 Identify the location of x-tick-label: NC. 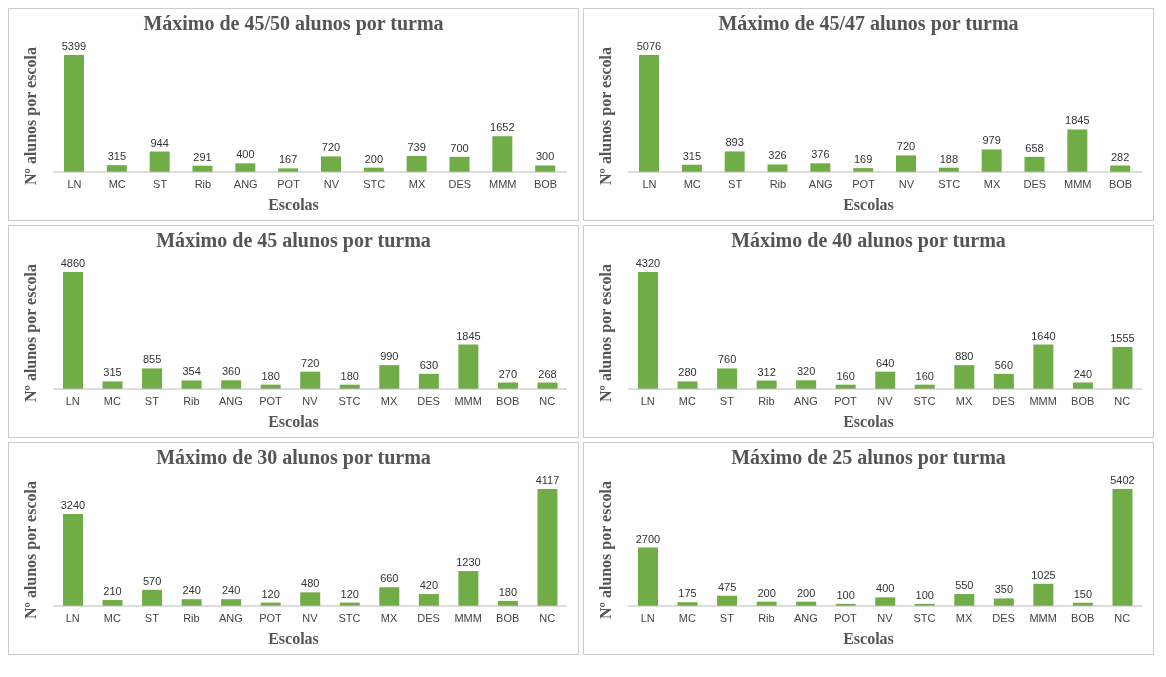
(547, 617).